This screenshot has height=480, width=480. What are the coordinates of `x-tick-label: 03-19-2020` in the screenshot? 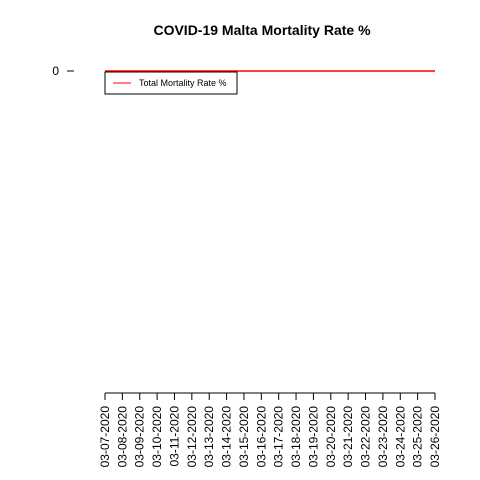 It's located at (313, 437).